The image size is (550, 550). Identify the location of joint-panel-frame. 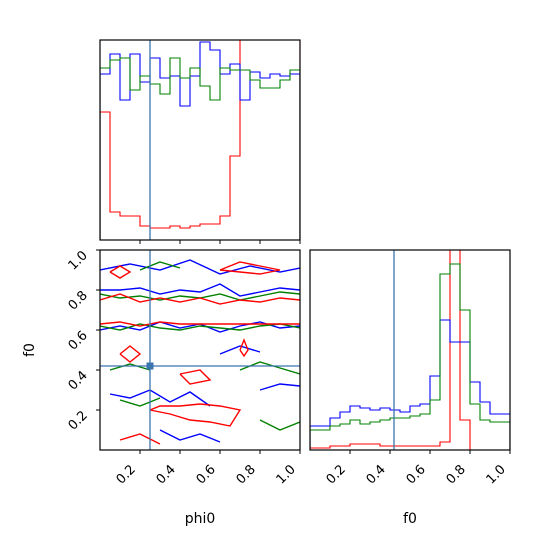
(200, 350).